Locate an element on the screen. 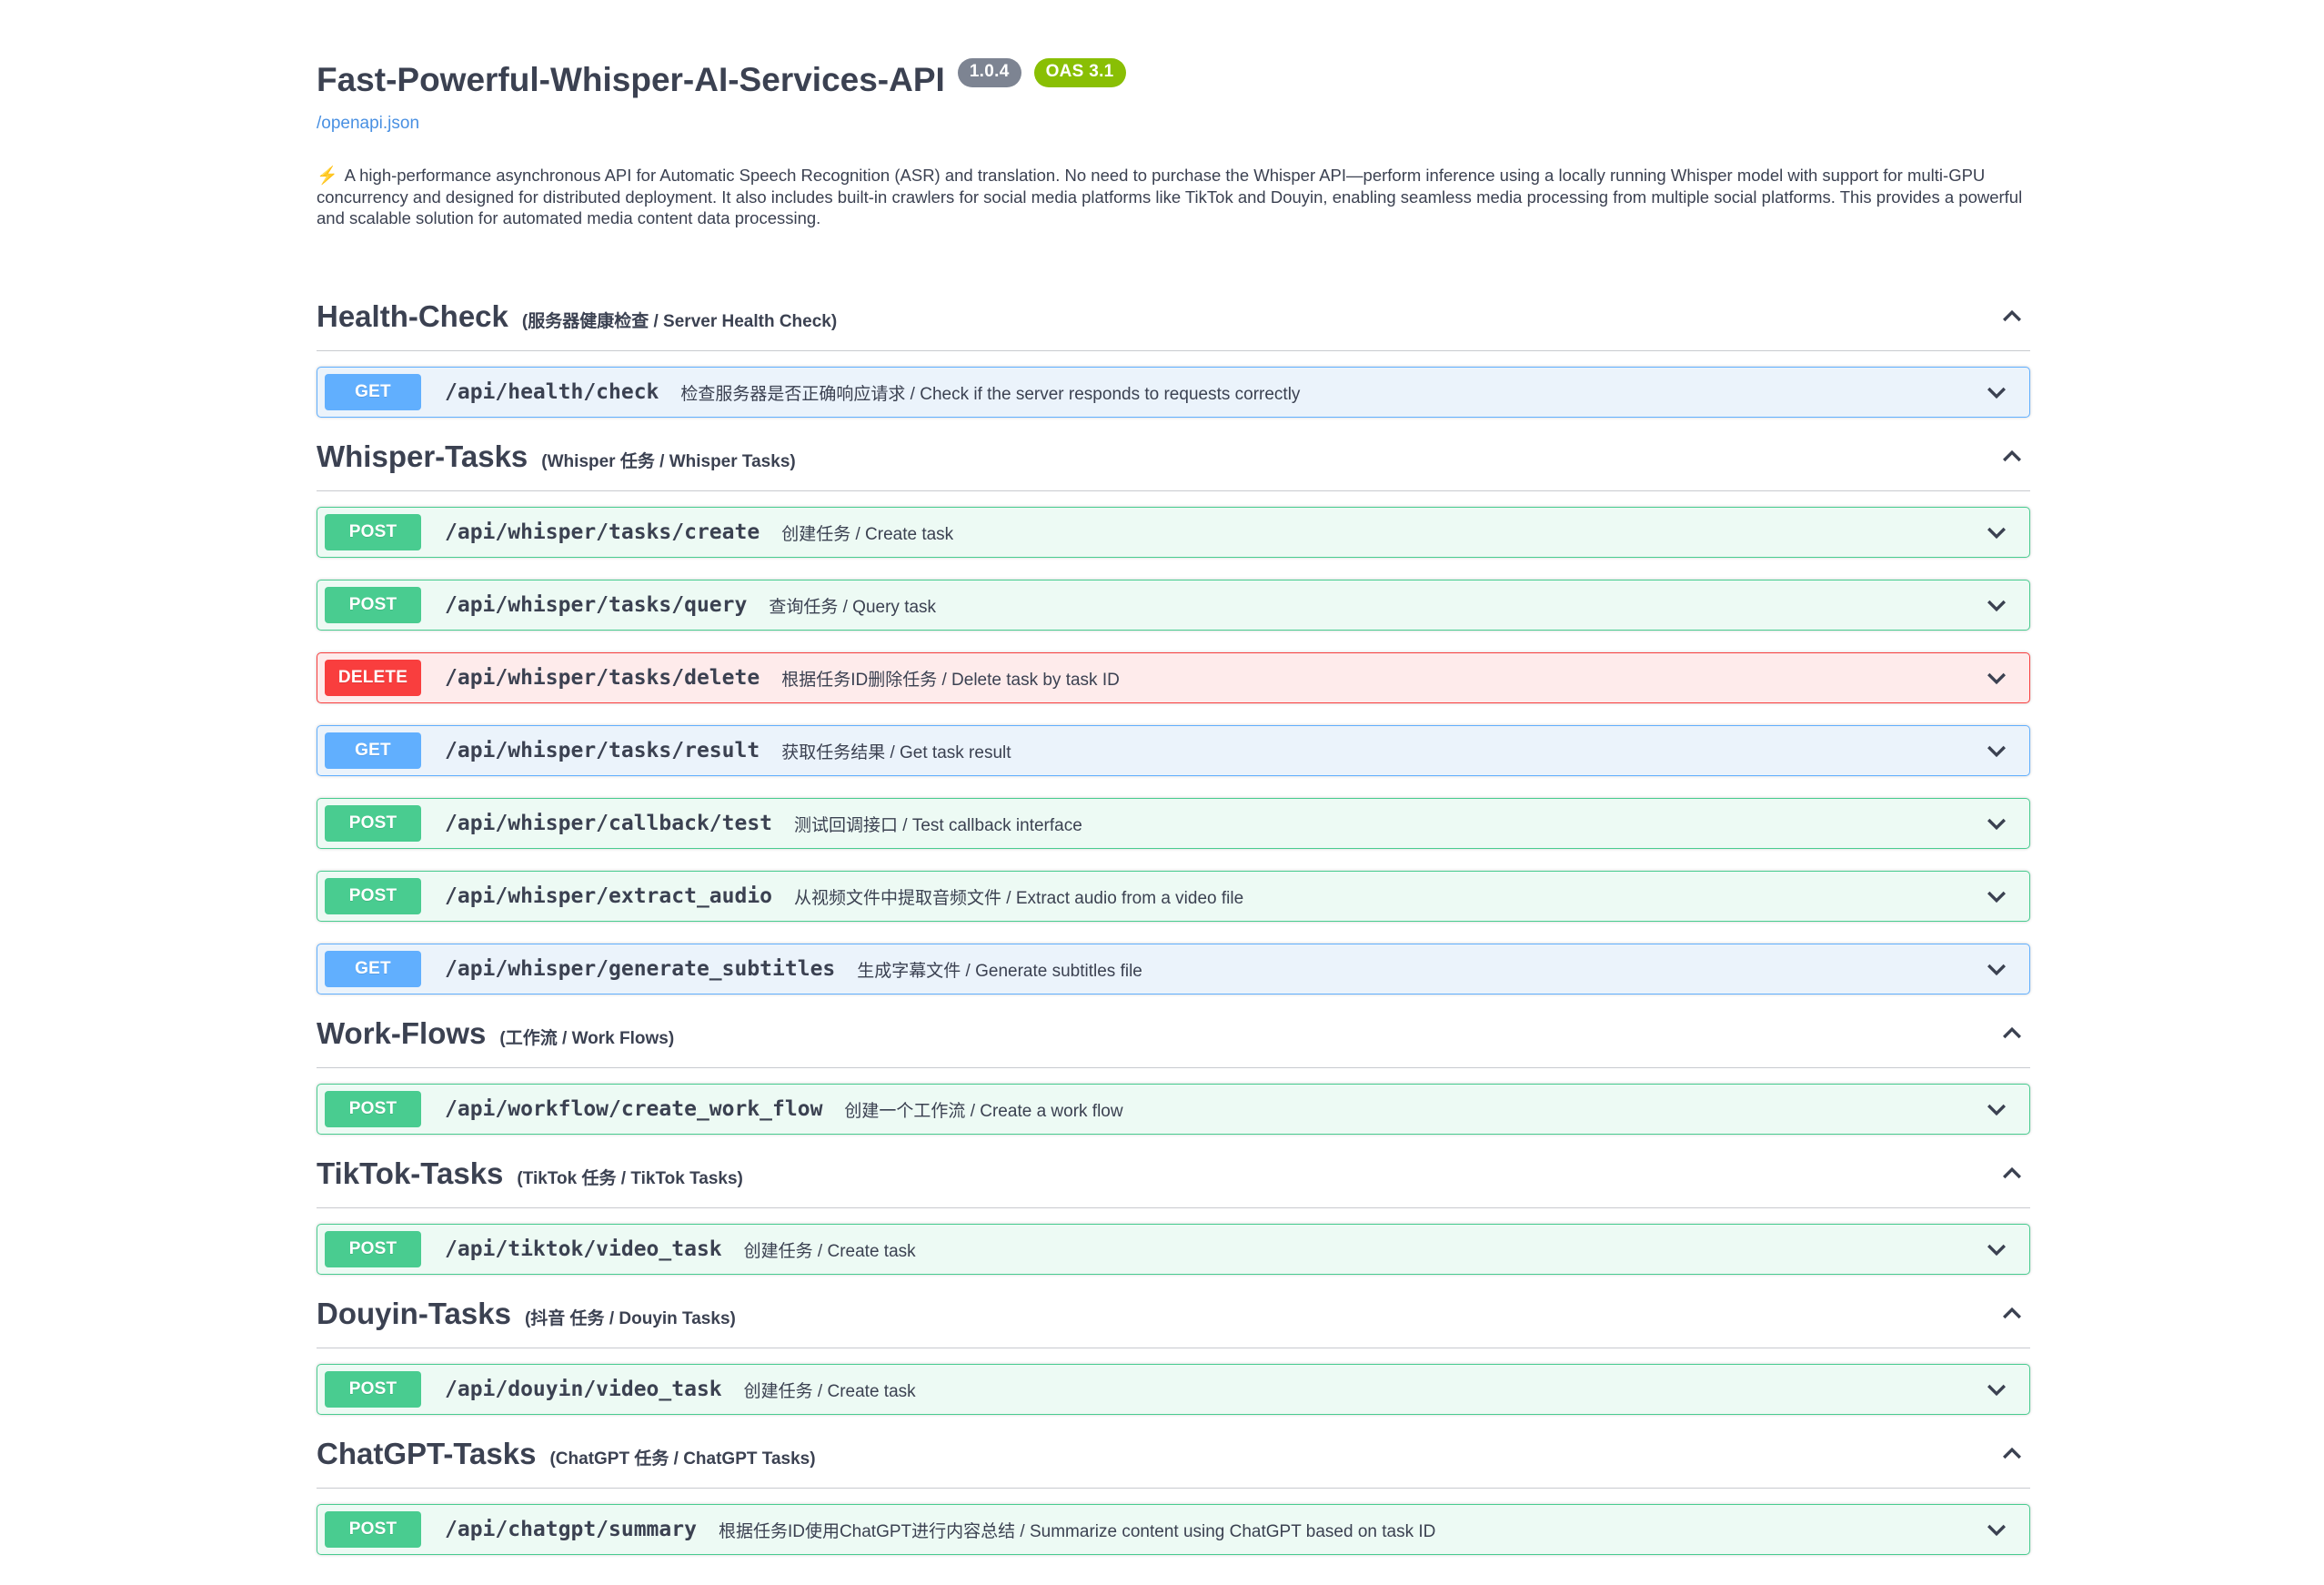 Image resolution: width=2324 pixels, height=1585 pixels. section-subtitle: (ChatGPT 任务 / ChatGPT Tasks) is located at coordinates (682, 1459).